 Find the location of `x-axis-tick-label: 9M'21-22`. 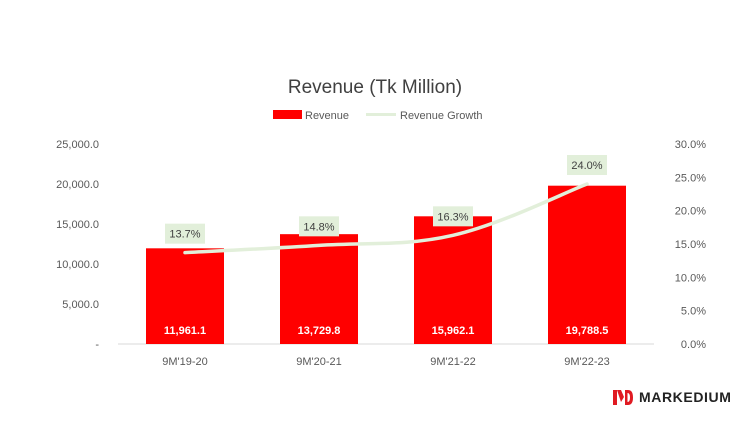

x-axis-tick-label: 9M'21-22 is located at coordinates (453, 362).